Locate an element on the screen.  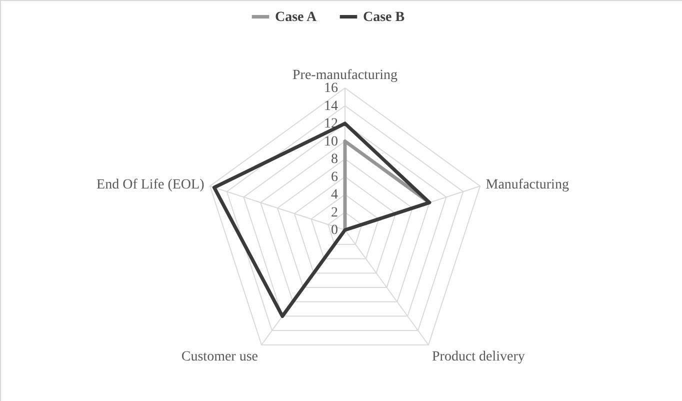
y-tick-label: 14 is located at coordinates (331, 106).